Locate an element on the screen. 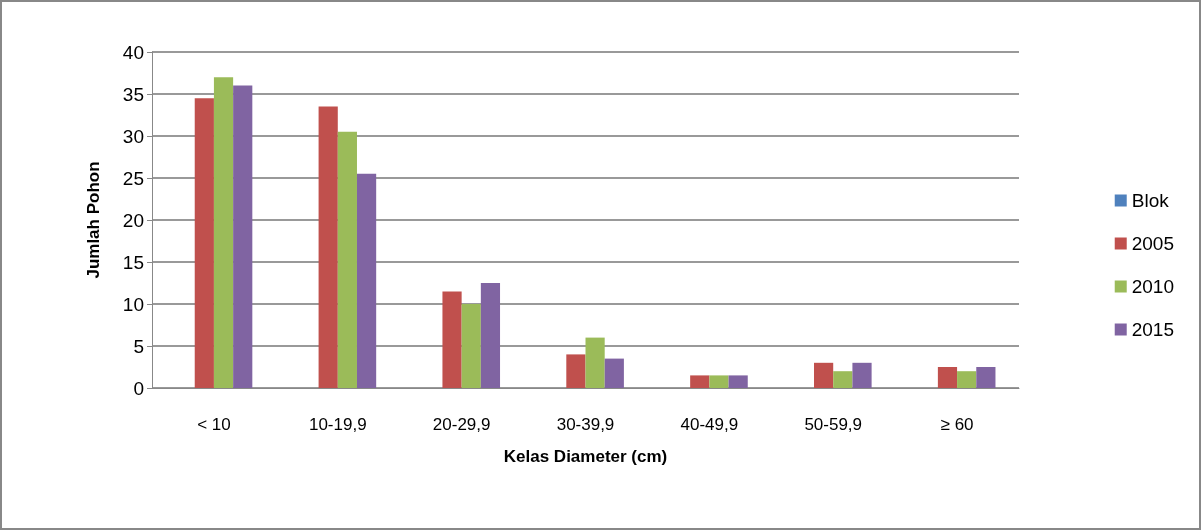 This screenshot has height=530, width=1201. y-axis-title: Jumlah Pohon is located at coordinates (93, 220).